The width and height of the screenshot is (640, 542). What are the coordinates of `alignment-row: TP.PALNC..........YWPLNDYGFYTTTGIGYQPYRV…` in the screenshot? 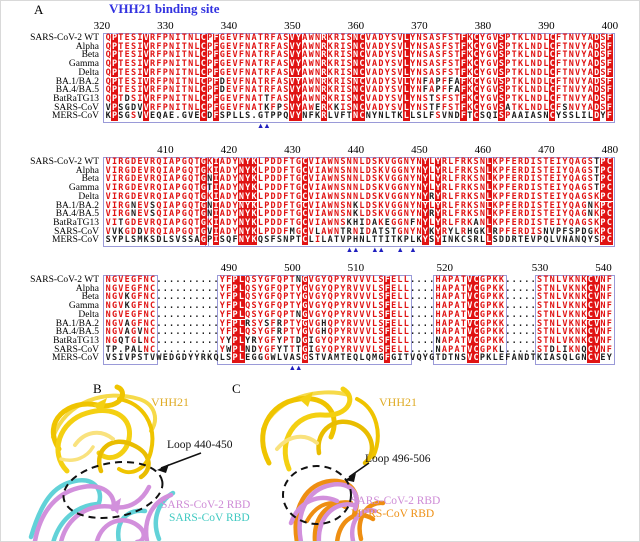 It's located at (358, 349).